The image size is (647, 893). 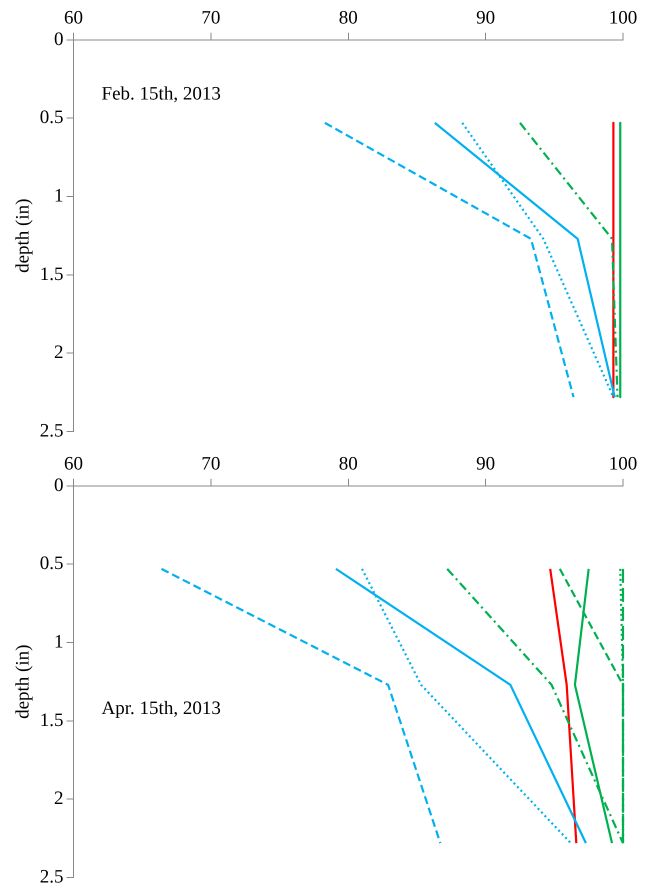 I want to click on annotation: Apr. 15th, 2013, so click(x=161, y=709).